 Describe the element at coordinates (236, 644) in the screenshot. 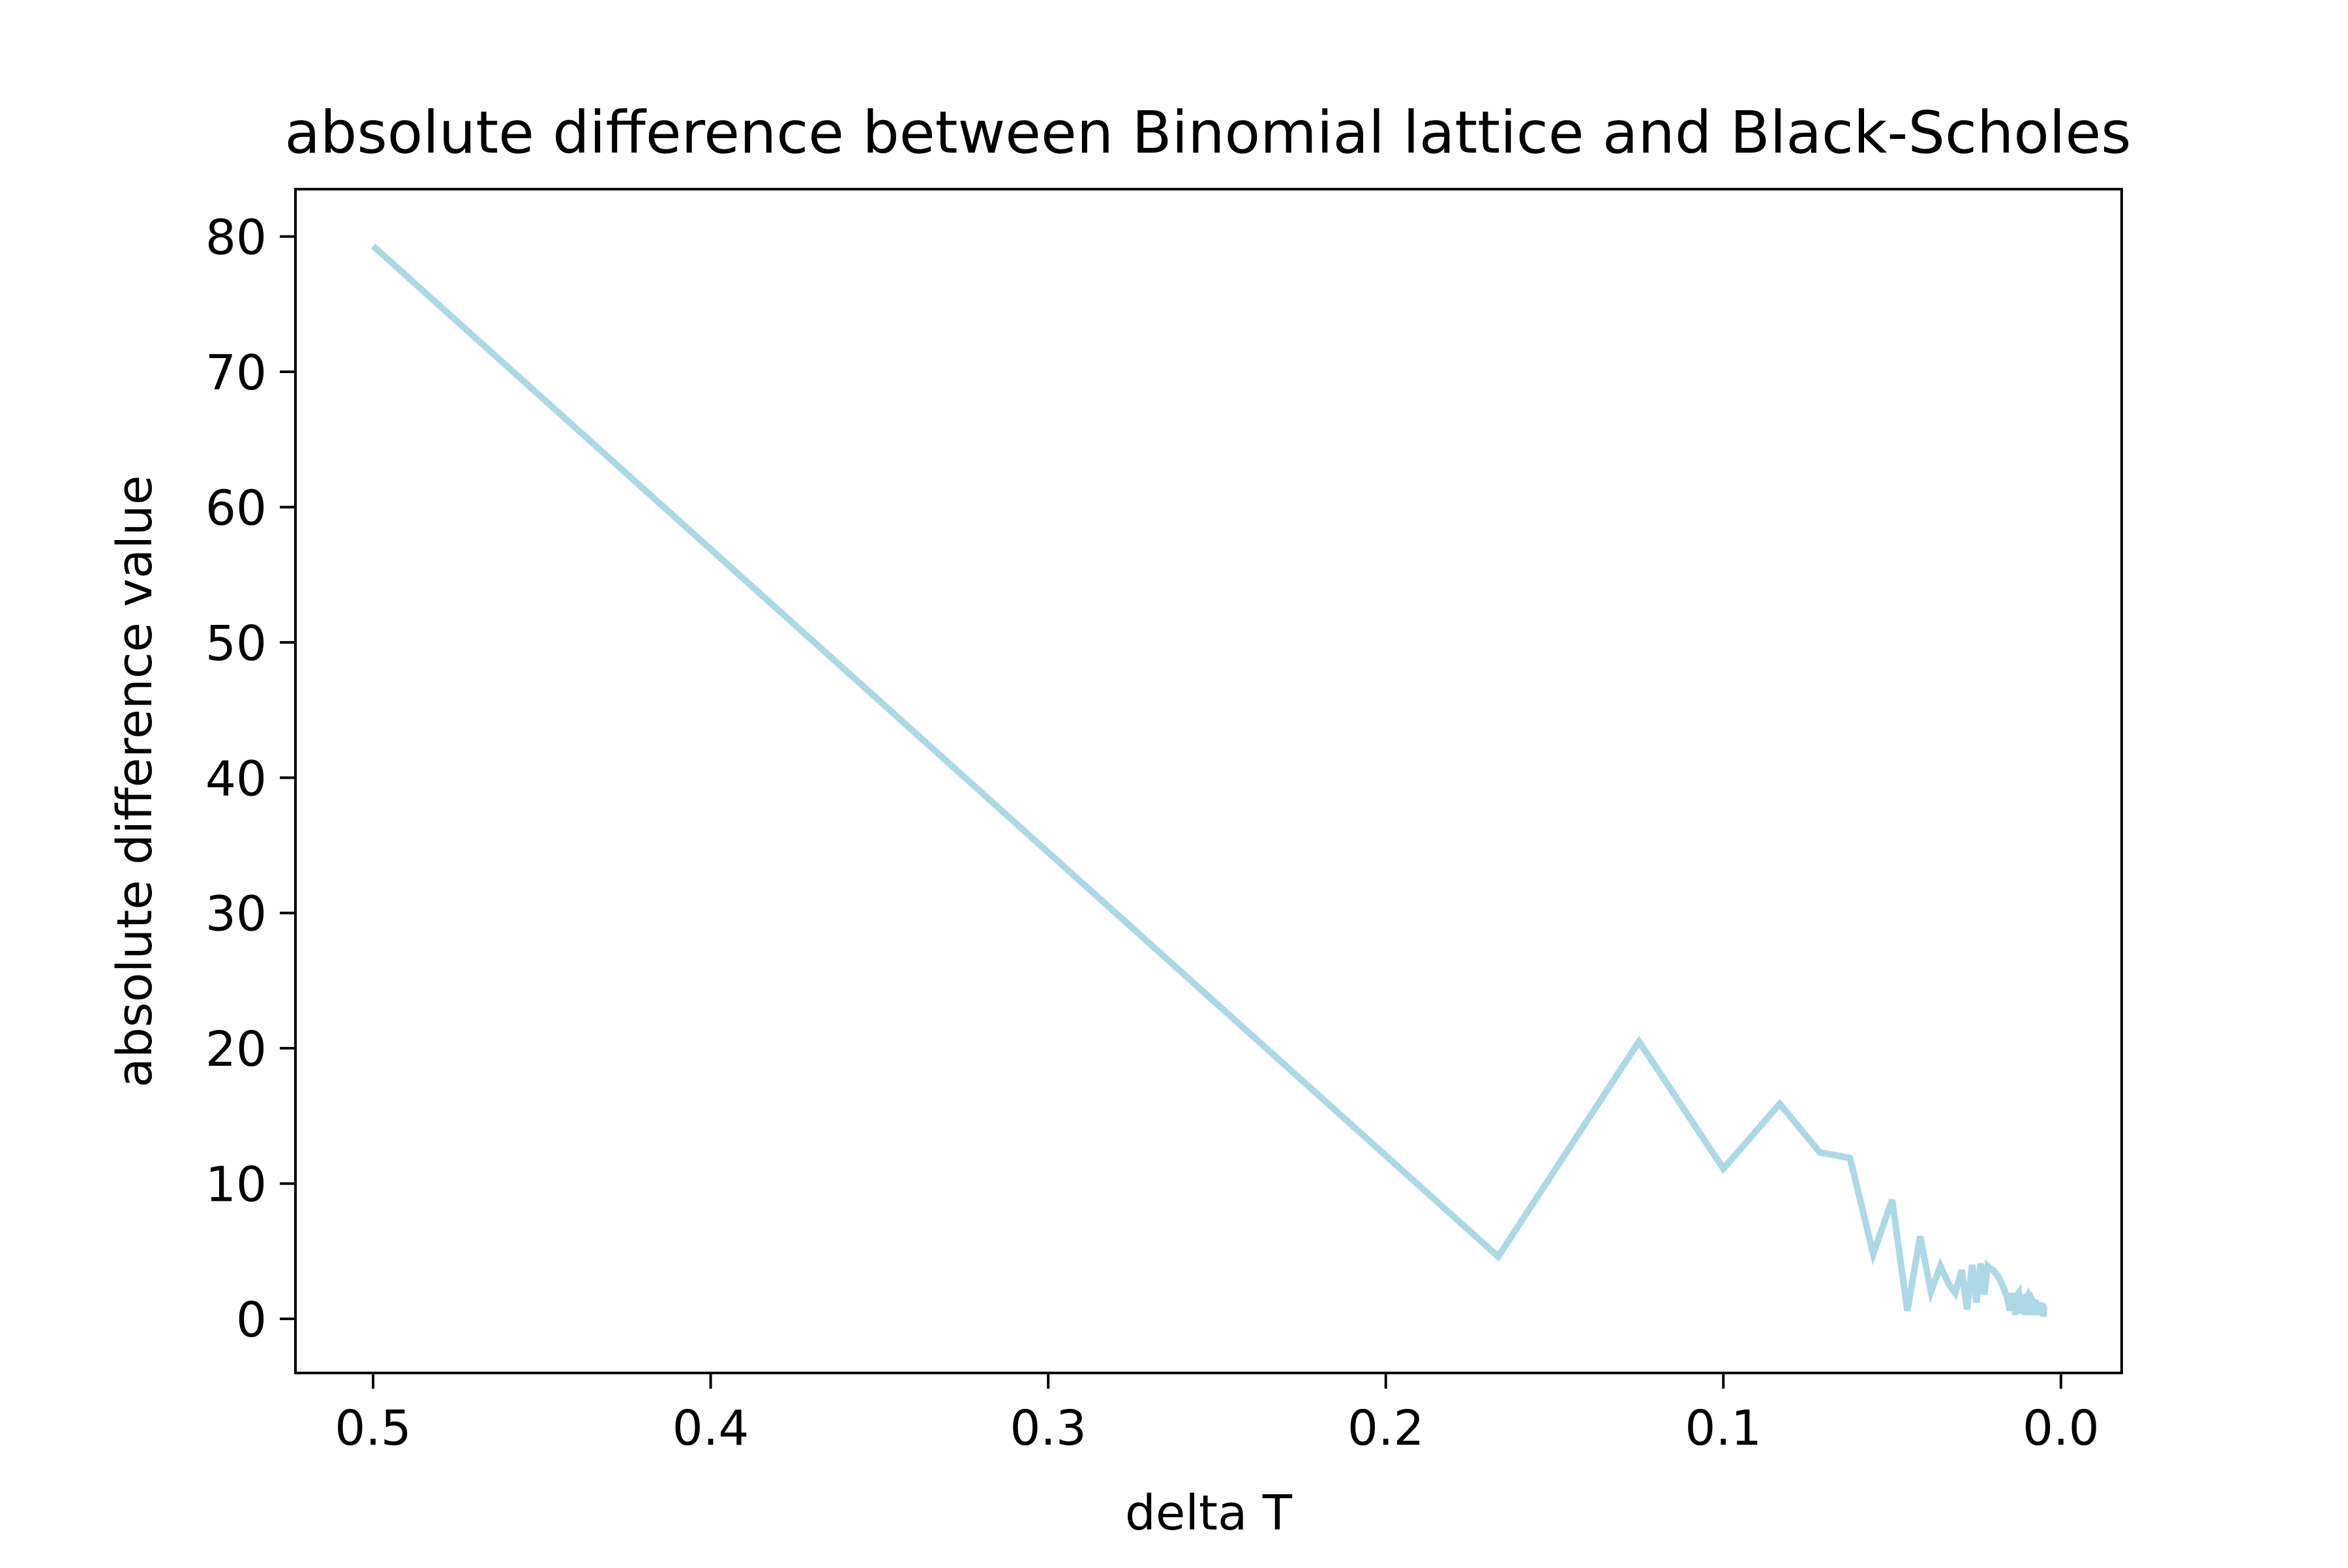

I see `y-tick-label: 50` at that location.